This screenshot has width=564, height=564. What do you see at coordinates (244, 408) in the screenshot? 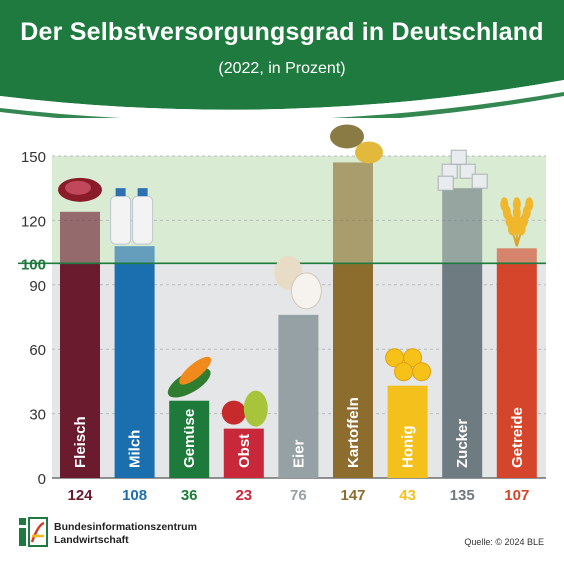
I see `fruit-icon` at bounding box center [244, 408].